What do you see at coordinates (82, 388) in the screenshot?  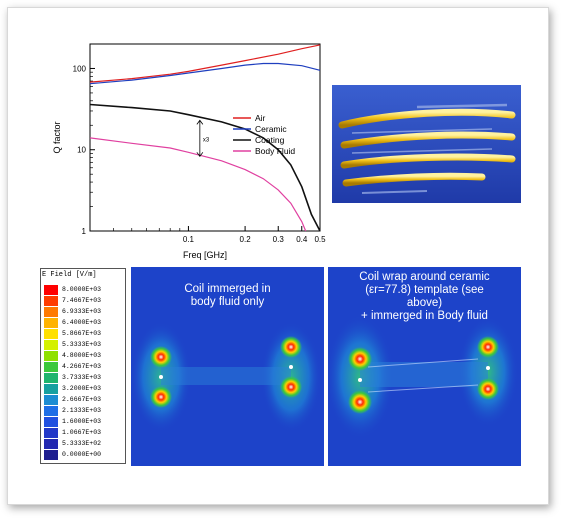 I see `colorbar-label: 3.2000E+03` at bounding box center [82, 388].